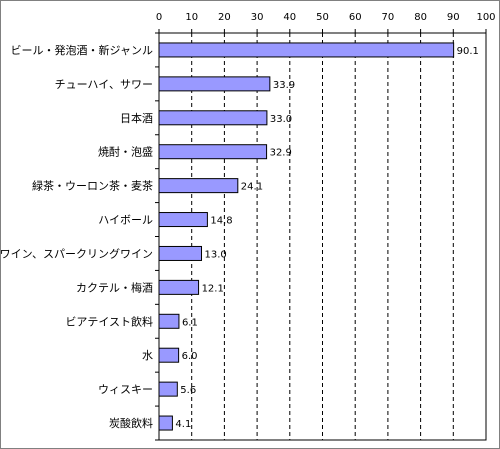 This screenshot has height=449, width=500. Describe the element at coordinates (136, 118) in the screenshot. I see `category-label: 日本酒` at that location.